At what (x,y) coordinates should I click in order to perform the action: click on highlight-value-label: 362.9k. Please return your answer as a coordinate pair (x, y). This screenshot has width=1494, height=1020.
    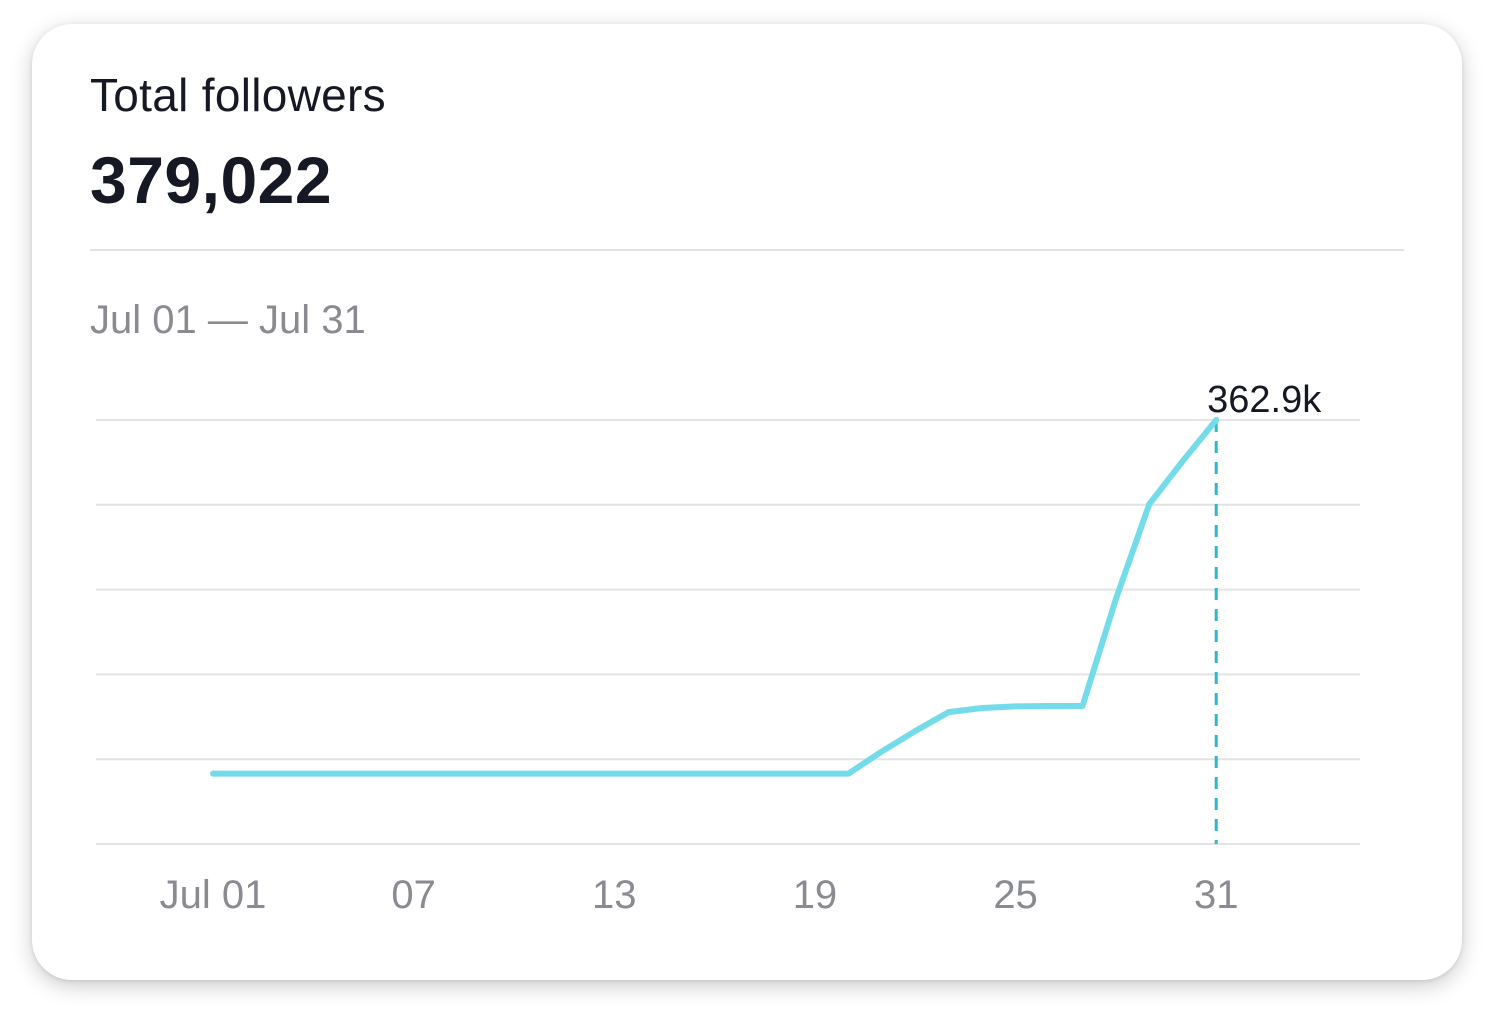
    Looking at the image, I should click on (1264, 400).